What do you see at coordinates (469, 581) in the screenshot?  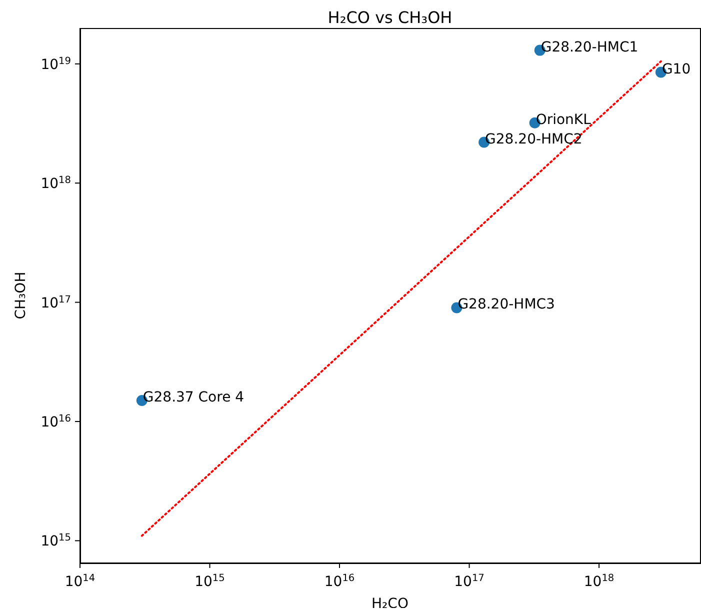 I see `x-tick-label: 10$^{17}$` at bounding box center [469, 581].